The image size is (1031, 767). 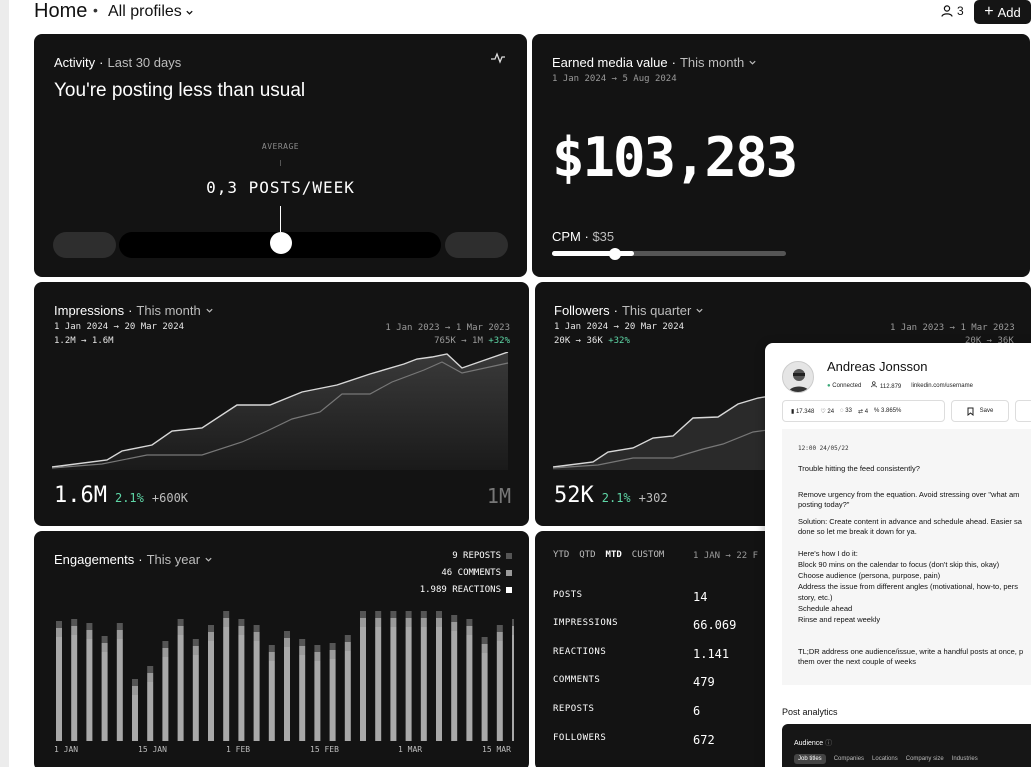 I want to click on cpm-slider-track, so click(x=669, y=253).